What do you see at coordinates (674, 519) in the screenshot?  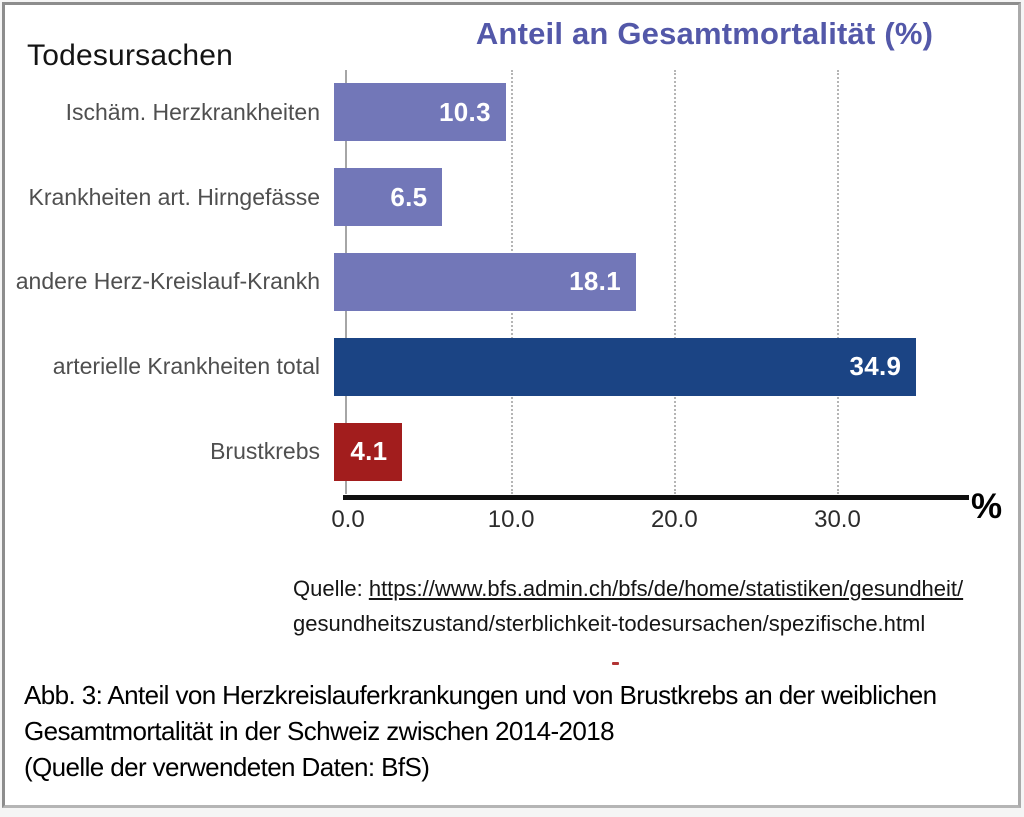 I see `x-axis-tick: 20.0` at bounding box center [674, 519].